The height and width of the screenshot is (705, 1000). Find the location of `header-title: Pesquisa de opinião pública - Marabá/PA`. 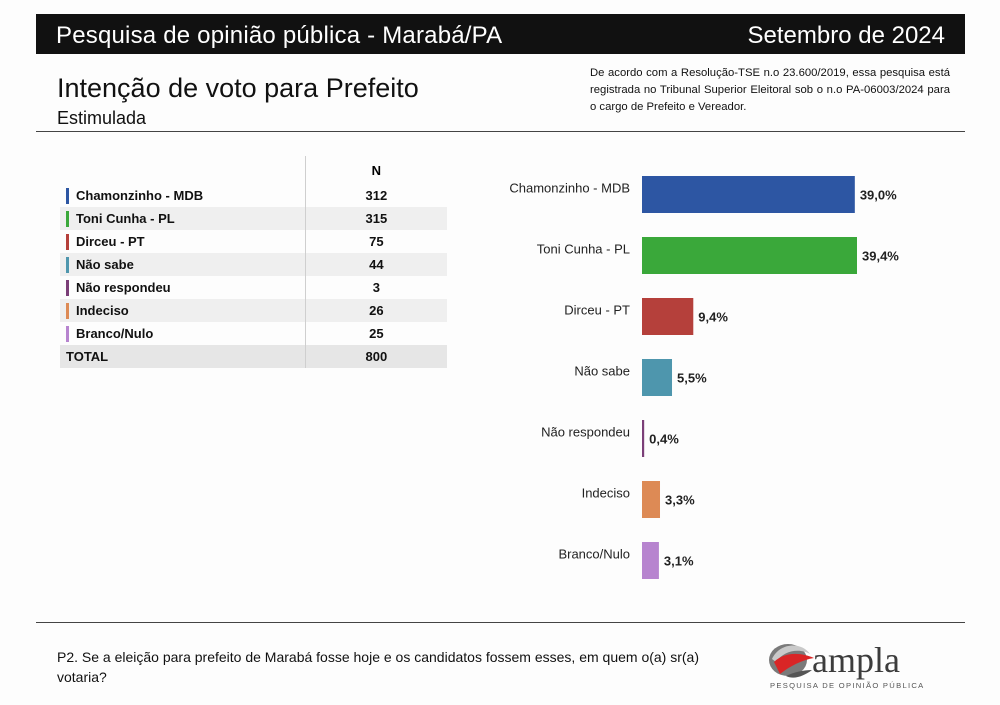

header-title: Pesquisa de opinião pública - Marabá/PA is located at coordinates (279, 35).